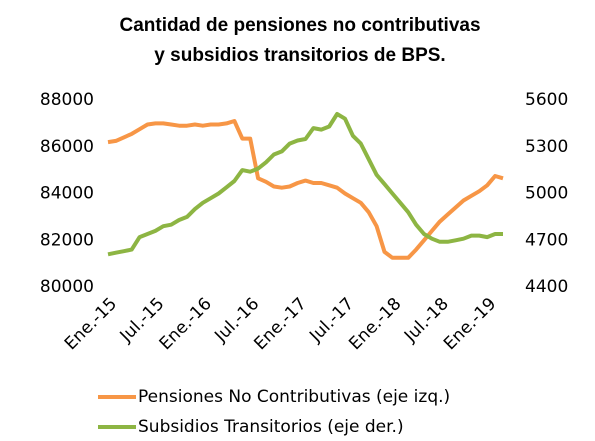  I want to click on y2-tick-label: 4700, so click(546, 240).